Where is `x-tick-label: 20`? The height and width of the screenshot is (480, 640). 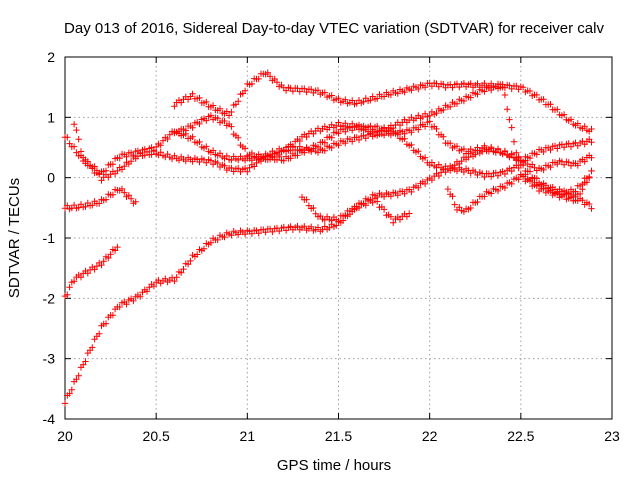 x-tick-label: 20 is located at coordinates (65, 436).